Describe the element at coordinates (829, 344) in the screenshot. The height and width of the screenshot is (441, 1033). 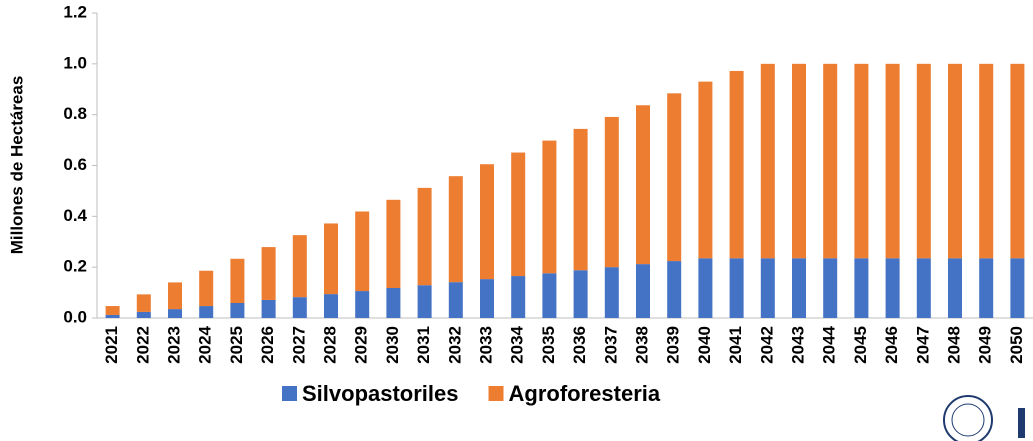
I see `x-tick-label: 2044` at that location.